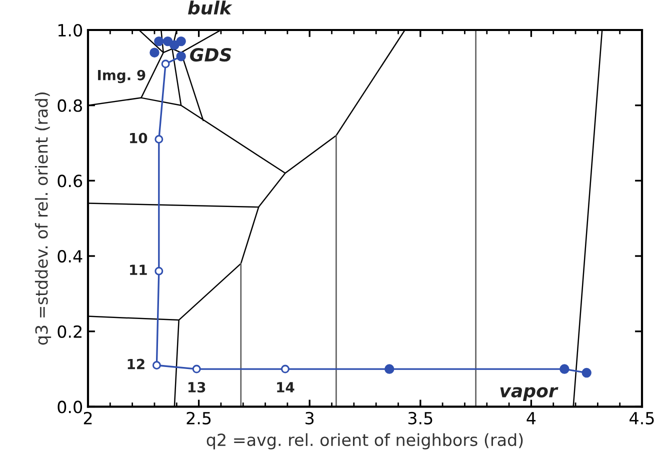 This screenshot has width=659, height=463. What do you see at coordinates (70, 105) in the screenshot?
I see `y-tick-label: 0.8` at bounding box center [70, 105].